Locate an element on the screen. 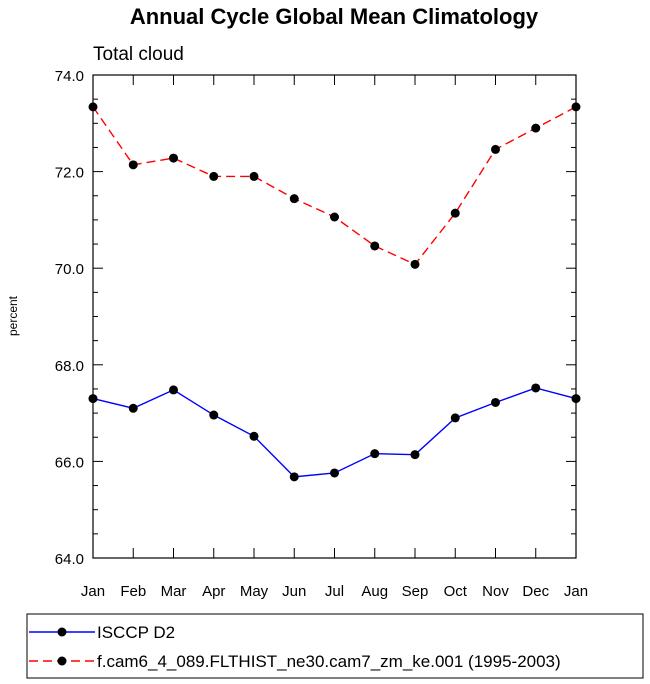 This screenshot has height=684, width=650. y-tick-label: 64.0 is located at coordinates (69, 559).